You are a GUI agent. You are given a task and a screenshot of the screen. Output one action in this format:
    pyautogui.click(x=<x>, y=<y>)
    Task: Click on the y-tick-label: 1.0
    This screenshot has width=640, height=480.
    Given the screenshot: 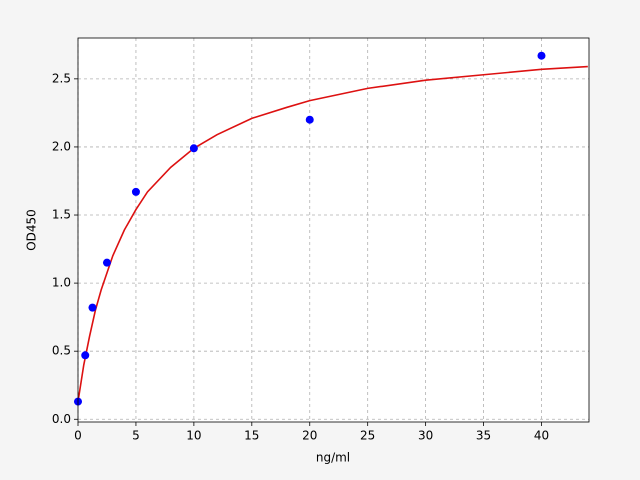 What is the action you would take?
    pyautogui.click(x=61, y=283)
    